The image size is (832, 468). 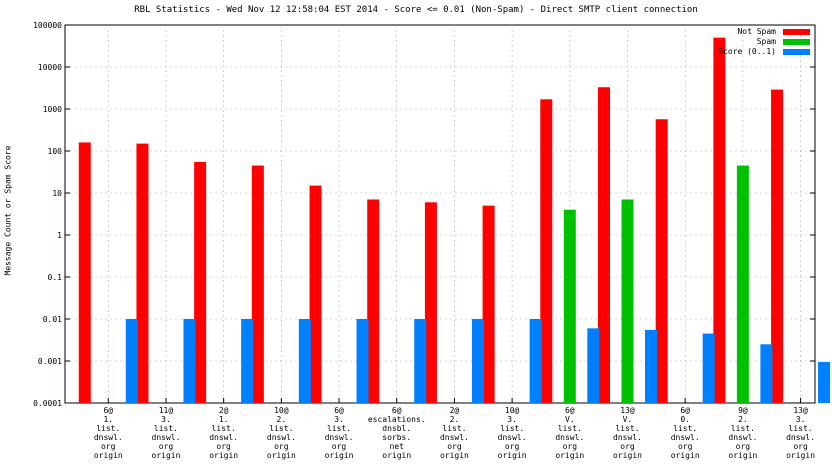 I want to click on legend-label: Spam, so click(x=766, y=41).